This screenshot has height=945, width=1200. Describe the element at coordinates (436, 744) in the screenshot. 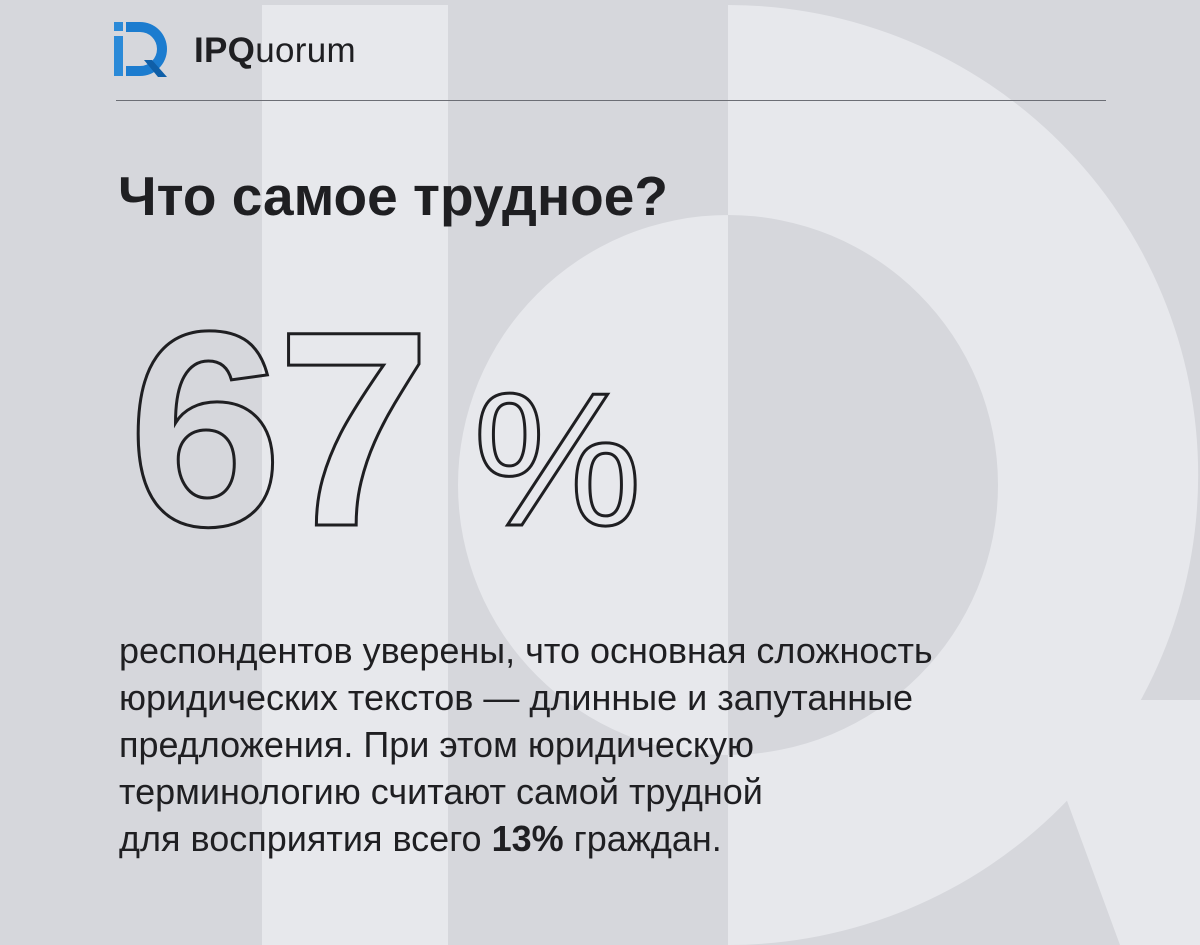

I see `description-line-3: предложения. При этом юридическую` at that location.